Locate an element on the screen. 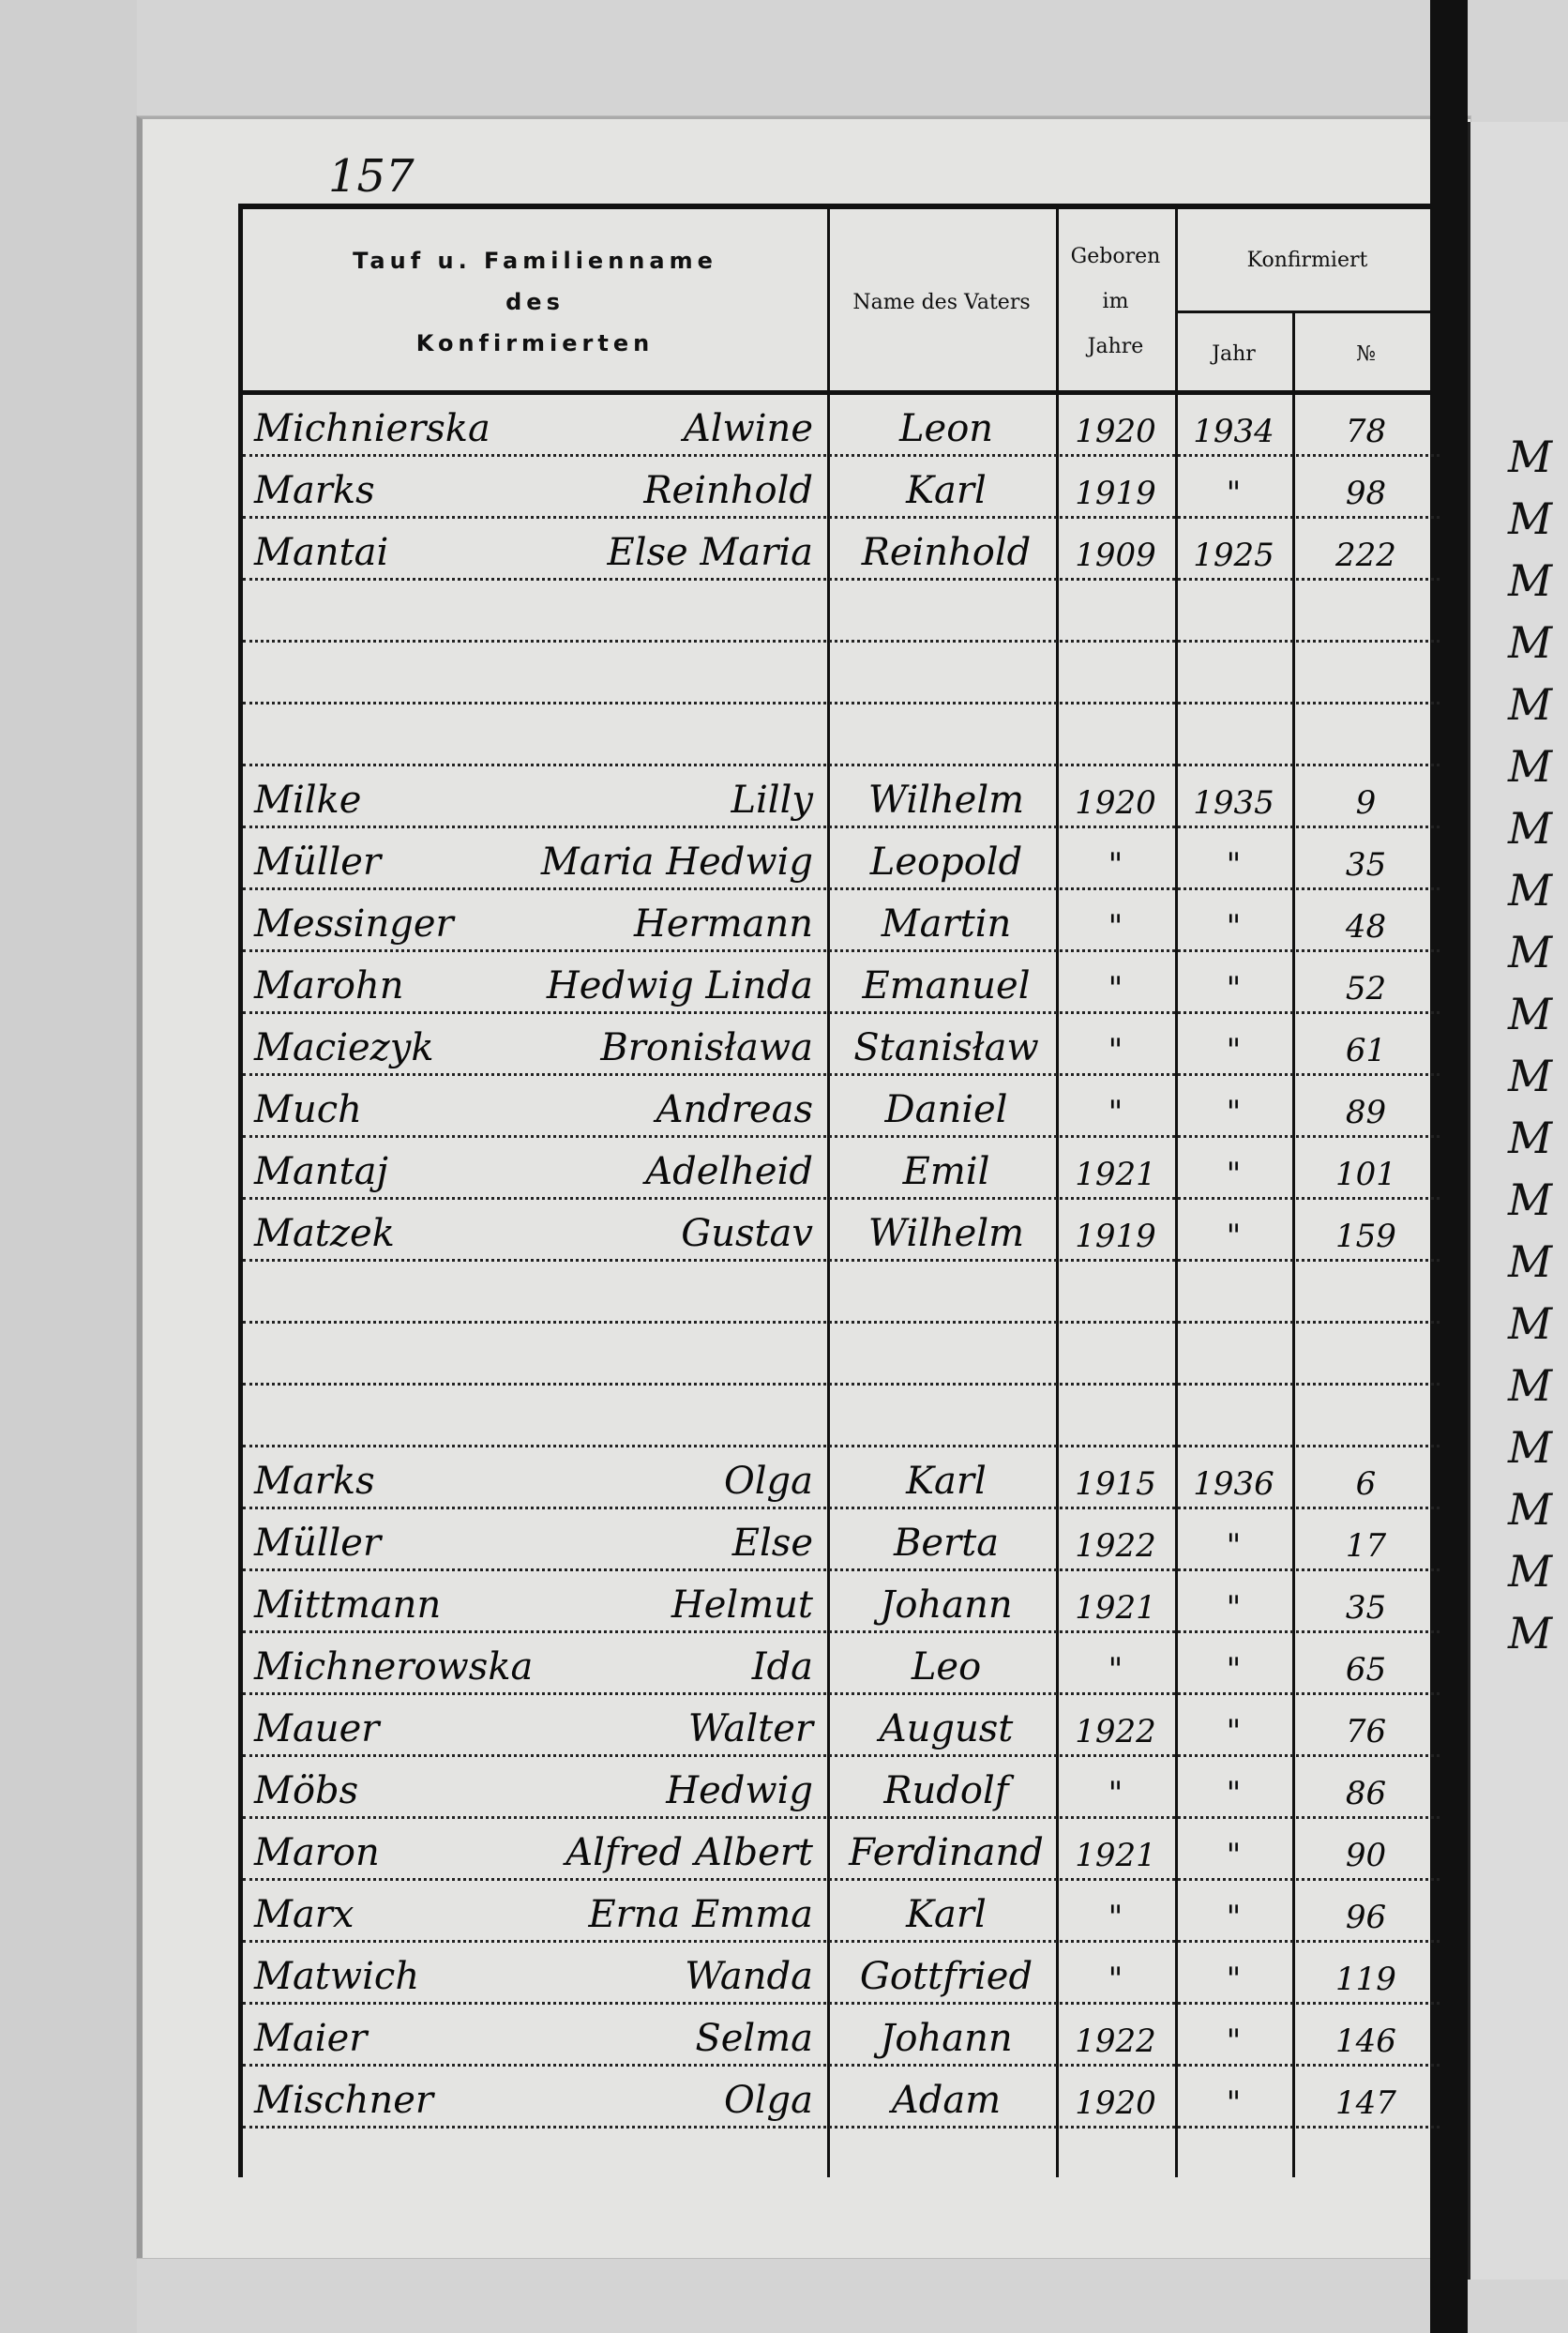 The height and width of the screenshot is (2333, 1568). cell-given: Alfred Albert is located at coordinates (689, 1853).